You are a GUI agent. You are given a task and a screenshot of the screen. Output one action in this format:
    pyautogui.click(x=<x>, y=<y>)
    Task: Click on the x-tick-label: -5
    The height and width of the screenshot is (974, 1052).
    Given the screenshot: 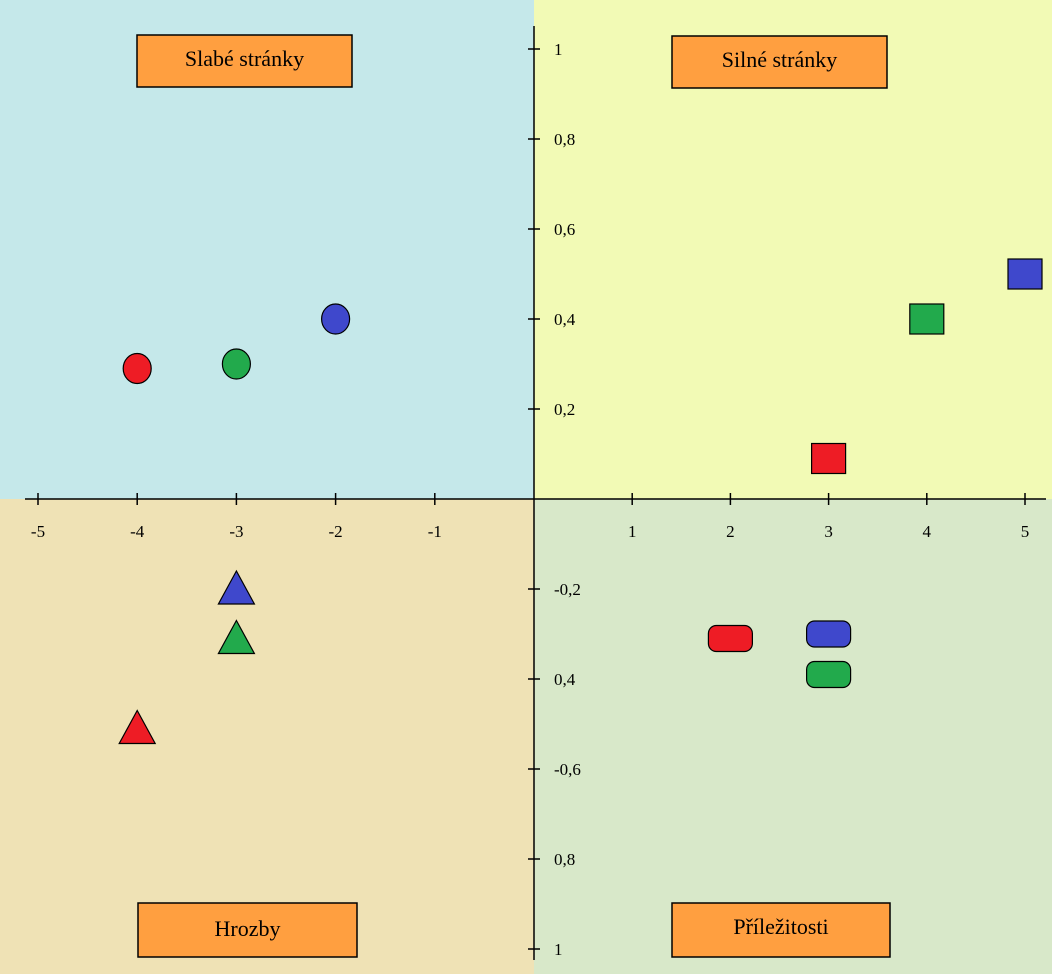 What is the action you would take?
    pyautogui.click(x=38, y=531)
    